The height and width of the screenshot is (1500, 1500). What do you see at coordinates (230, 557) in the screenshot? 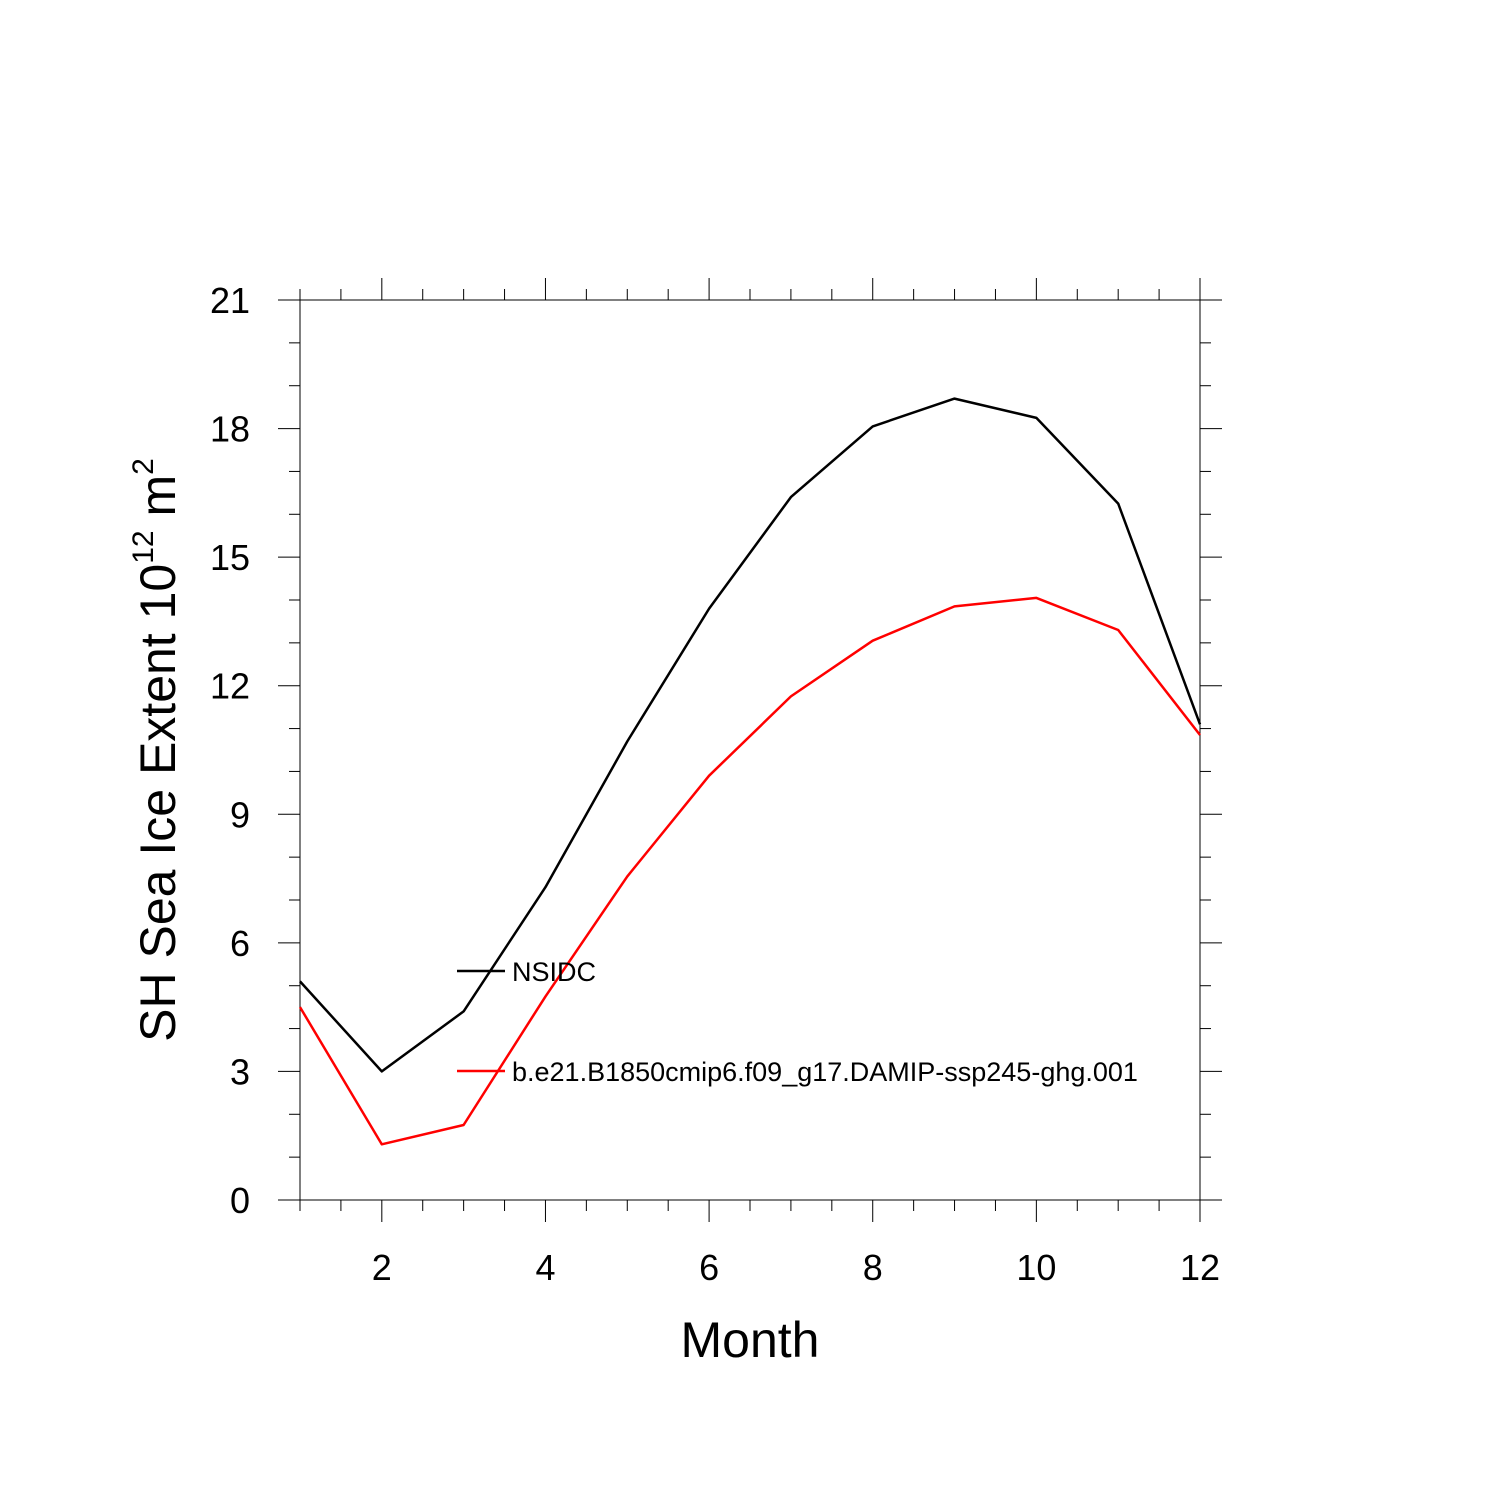
I see `y-tick-label: 15` at bounding box center [230, 557].